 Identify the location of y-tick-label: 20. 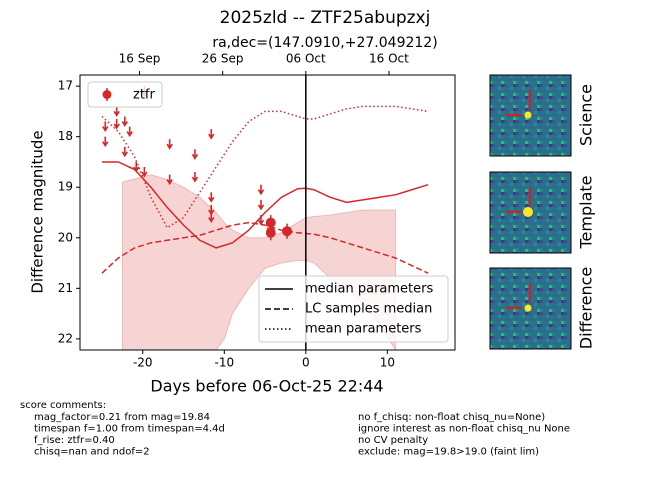
(65, 237).